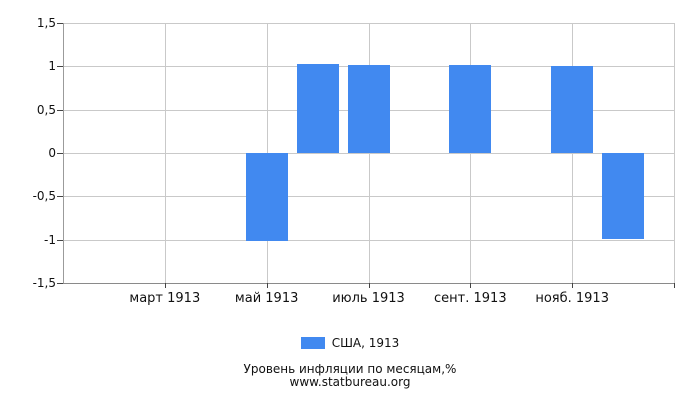  Describe the element at coordinates (317, 108) in the screenshot. I see `bar-июнь-1913` at that location.